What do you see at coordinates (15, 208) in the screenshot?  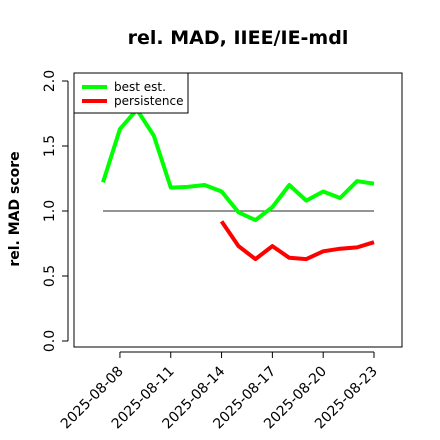 I see `y-axis-label: rel. MAD score` at bounding box center [15, 208].